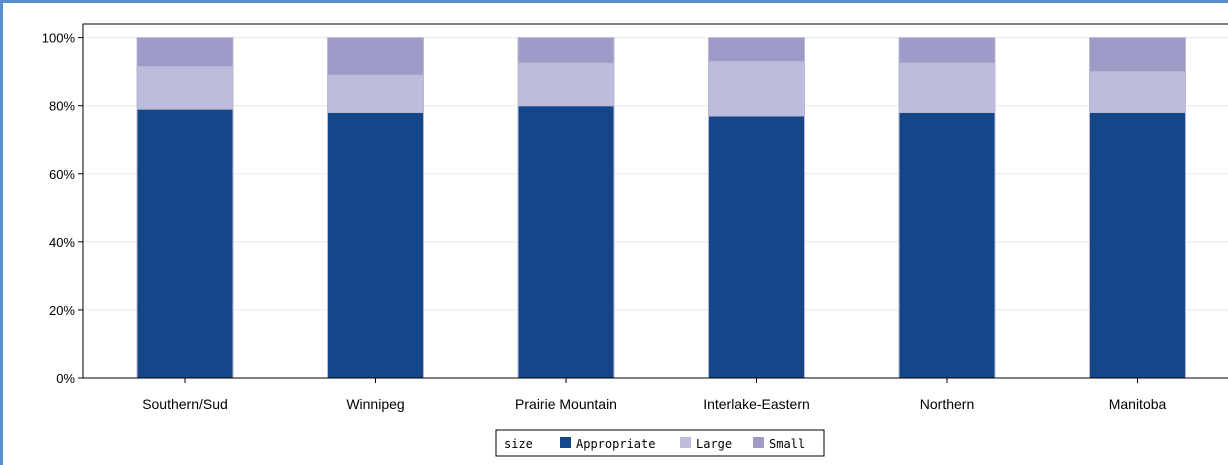 Image resolution: width=1228 pixels, height=465 pixels. Describe the element at coordinates (65, 378) in the screenshot. I see `y-tick-label: 0%` at that location.